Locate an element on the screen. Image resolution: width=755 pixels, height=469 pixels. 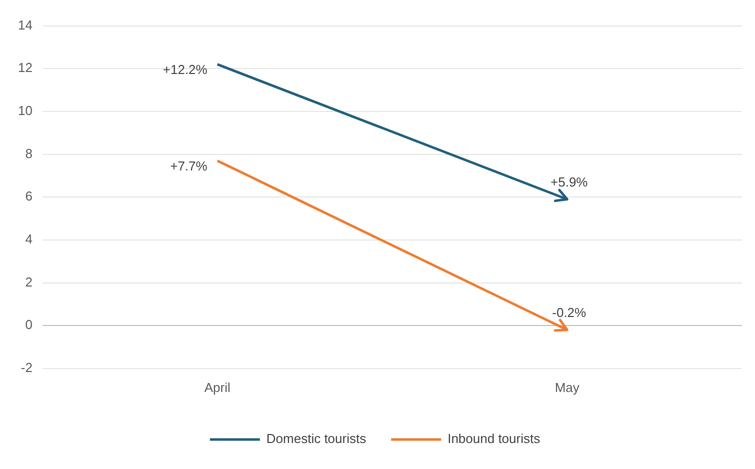
data-label: +5.9% is located at coordinates (569, 182).